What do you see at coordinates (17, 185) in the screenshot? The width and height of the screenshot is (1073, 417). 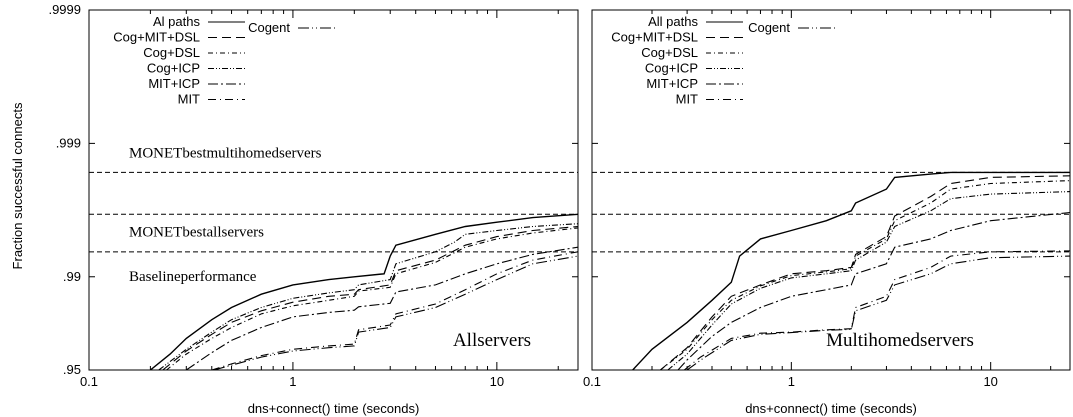 I see `y-axis-label: Fraction successful connects` at bounding box center [17, 185].